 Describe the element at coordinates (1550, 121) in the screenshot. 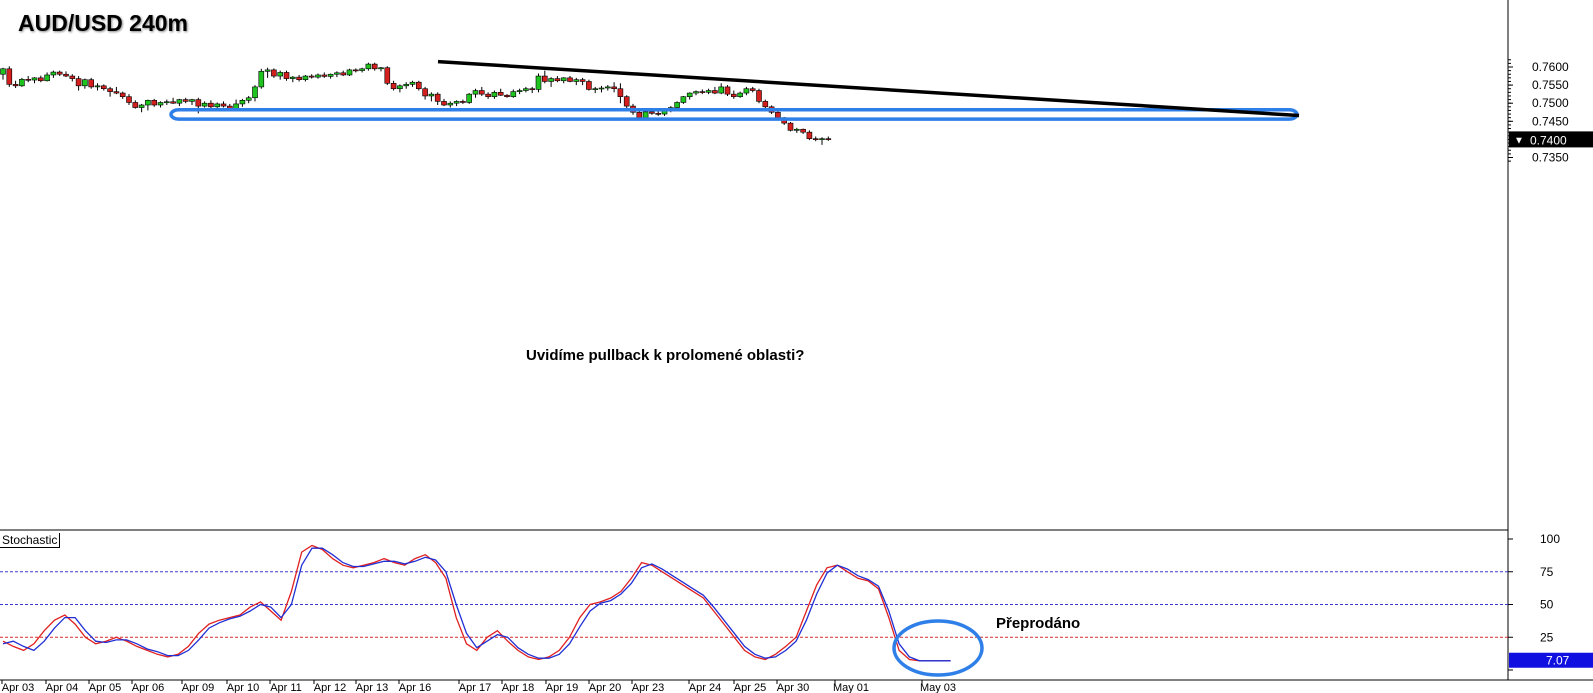

I see `price-tick-label: 0.7450` at that location.